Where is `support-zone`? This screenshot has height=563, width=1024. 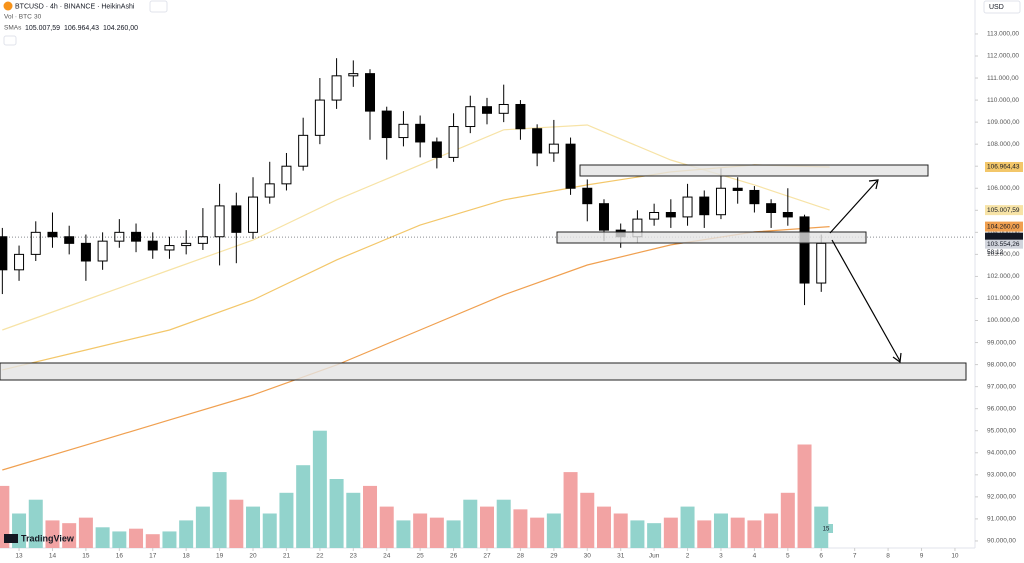 support-zone is located at coordinates (711, 237).